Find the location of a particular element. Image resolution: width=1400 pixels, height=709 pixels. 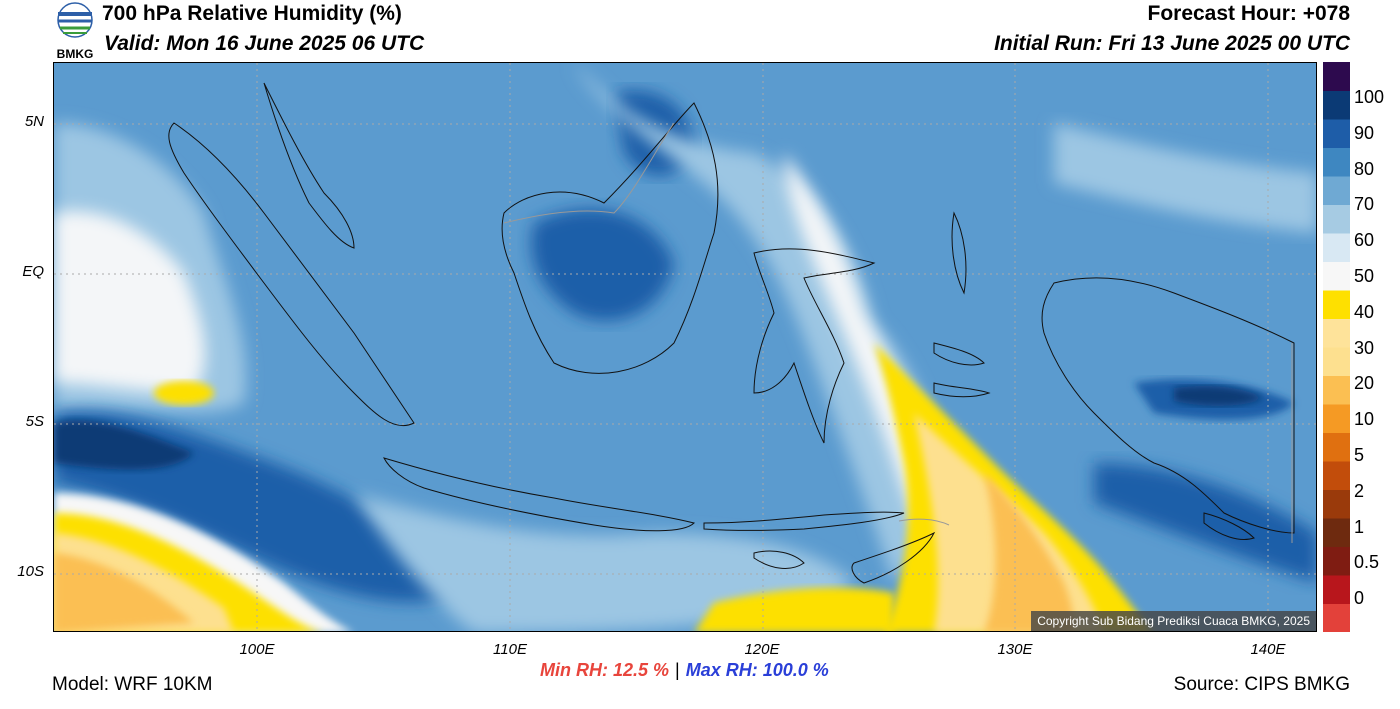

colorbar-label: 20 is located at coordinates (1364, 383).